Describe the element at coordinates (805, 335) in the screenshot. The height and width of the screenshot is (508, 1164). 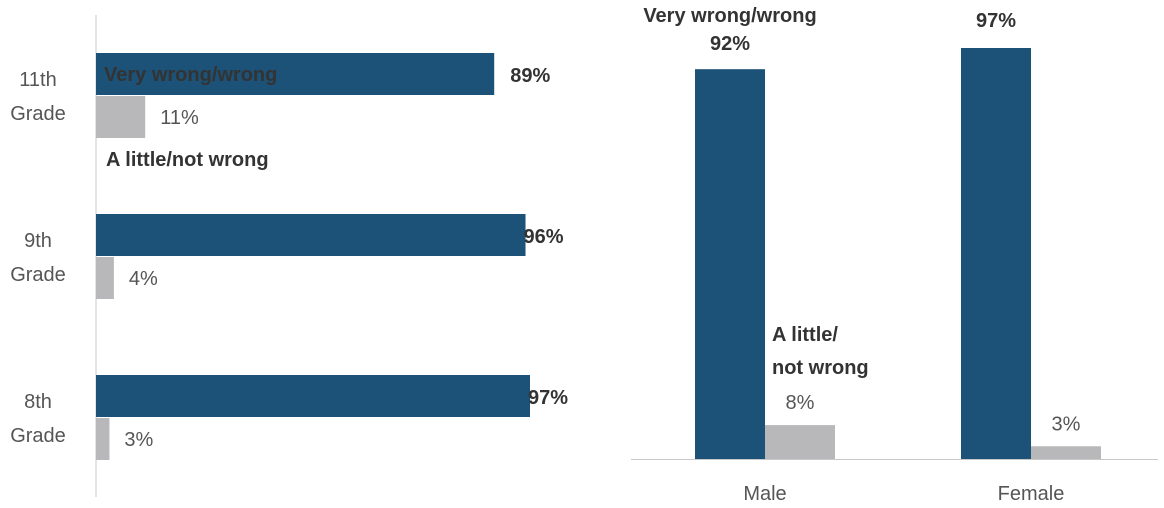
I see `series-label-a-little-line1: A little/` at that location.